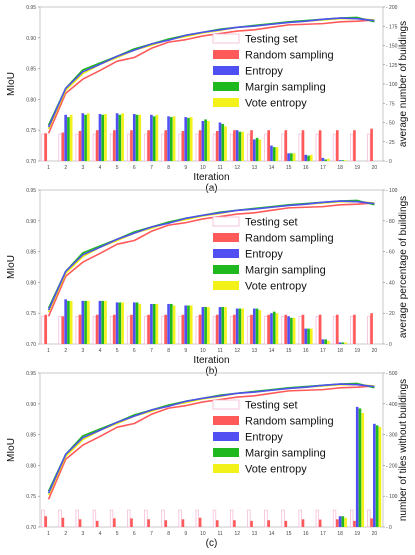 The image size is (415, 555). I want to click on x-tick-label: 17, so click(323, 351).